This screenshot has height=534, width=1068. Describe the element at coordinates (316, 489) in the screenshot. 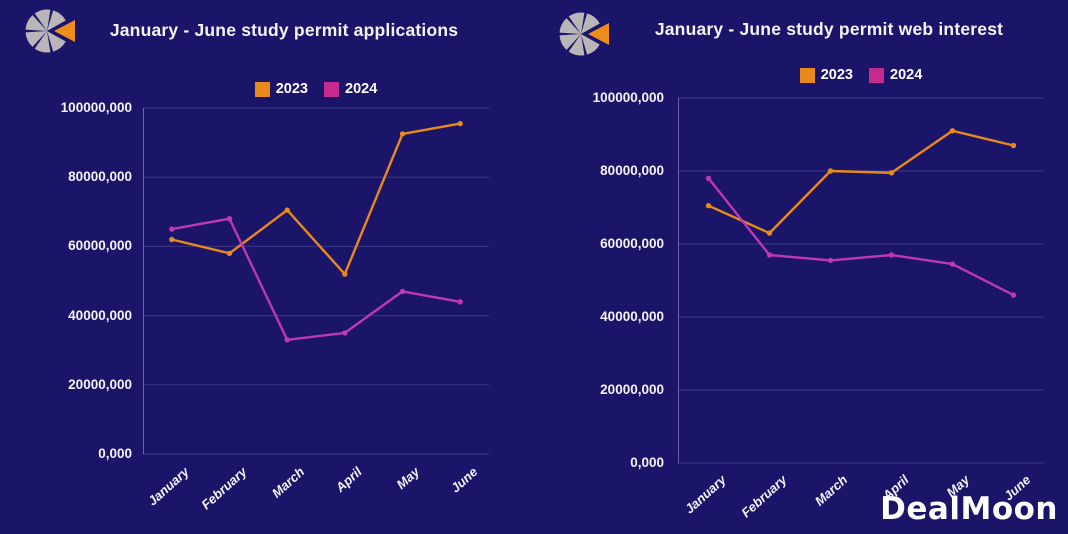

I see `x-axis-labels-applications: January February March April May June` at that location.